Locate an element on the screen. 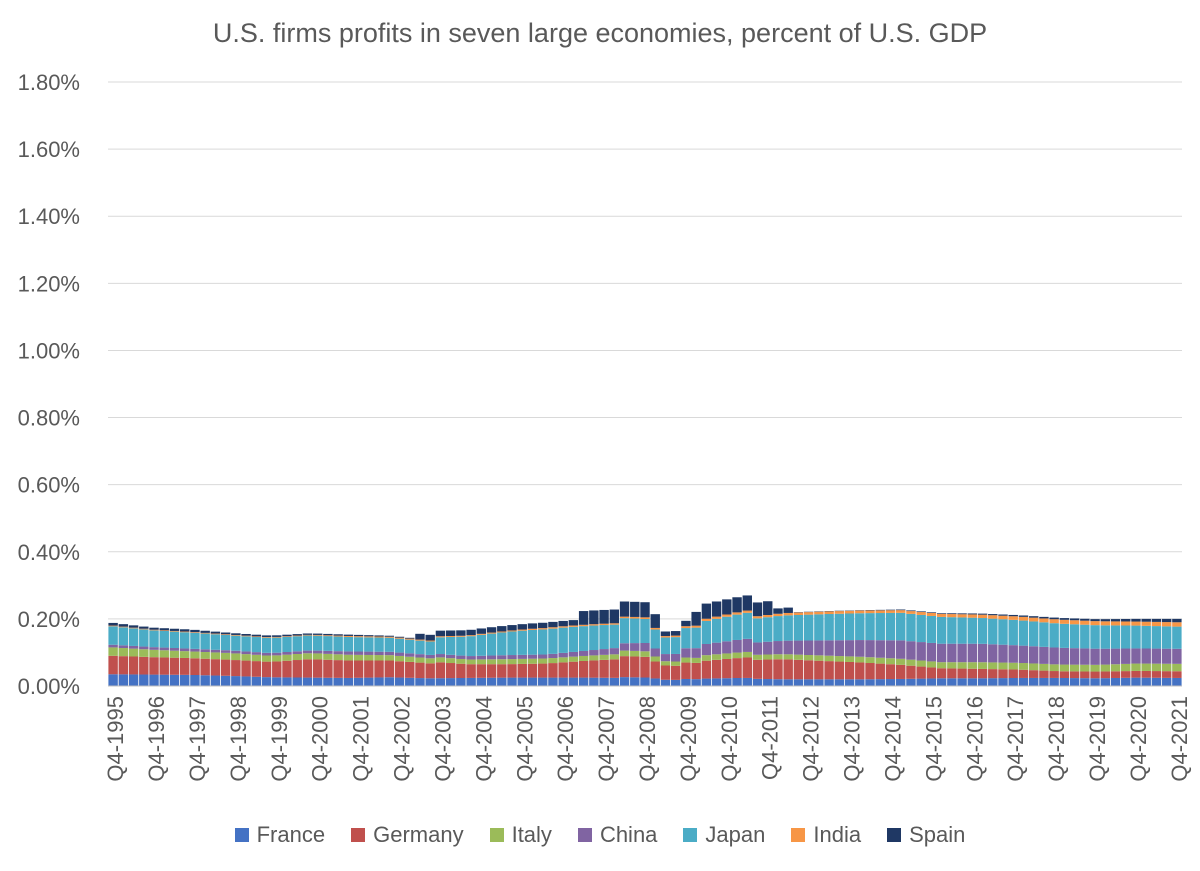 The width and height of the screenshot is (1200, 871). x-tick-label: Q4-2008 is located at coordinates (647, 739).